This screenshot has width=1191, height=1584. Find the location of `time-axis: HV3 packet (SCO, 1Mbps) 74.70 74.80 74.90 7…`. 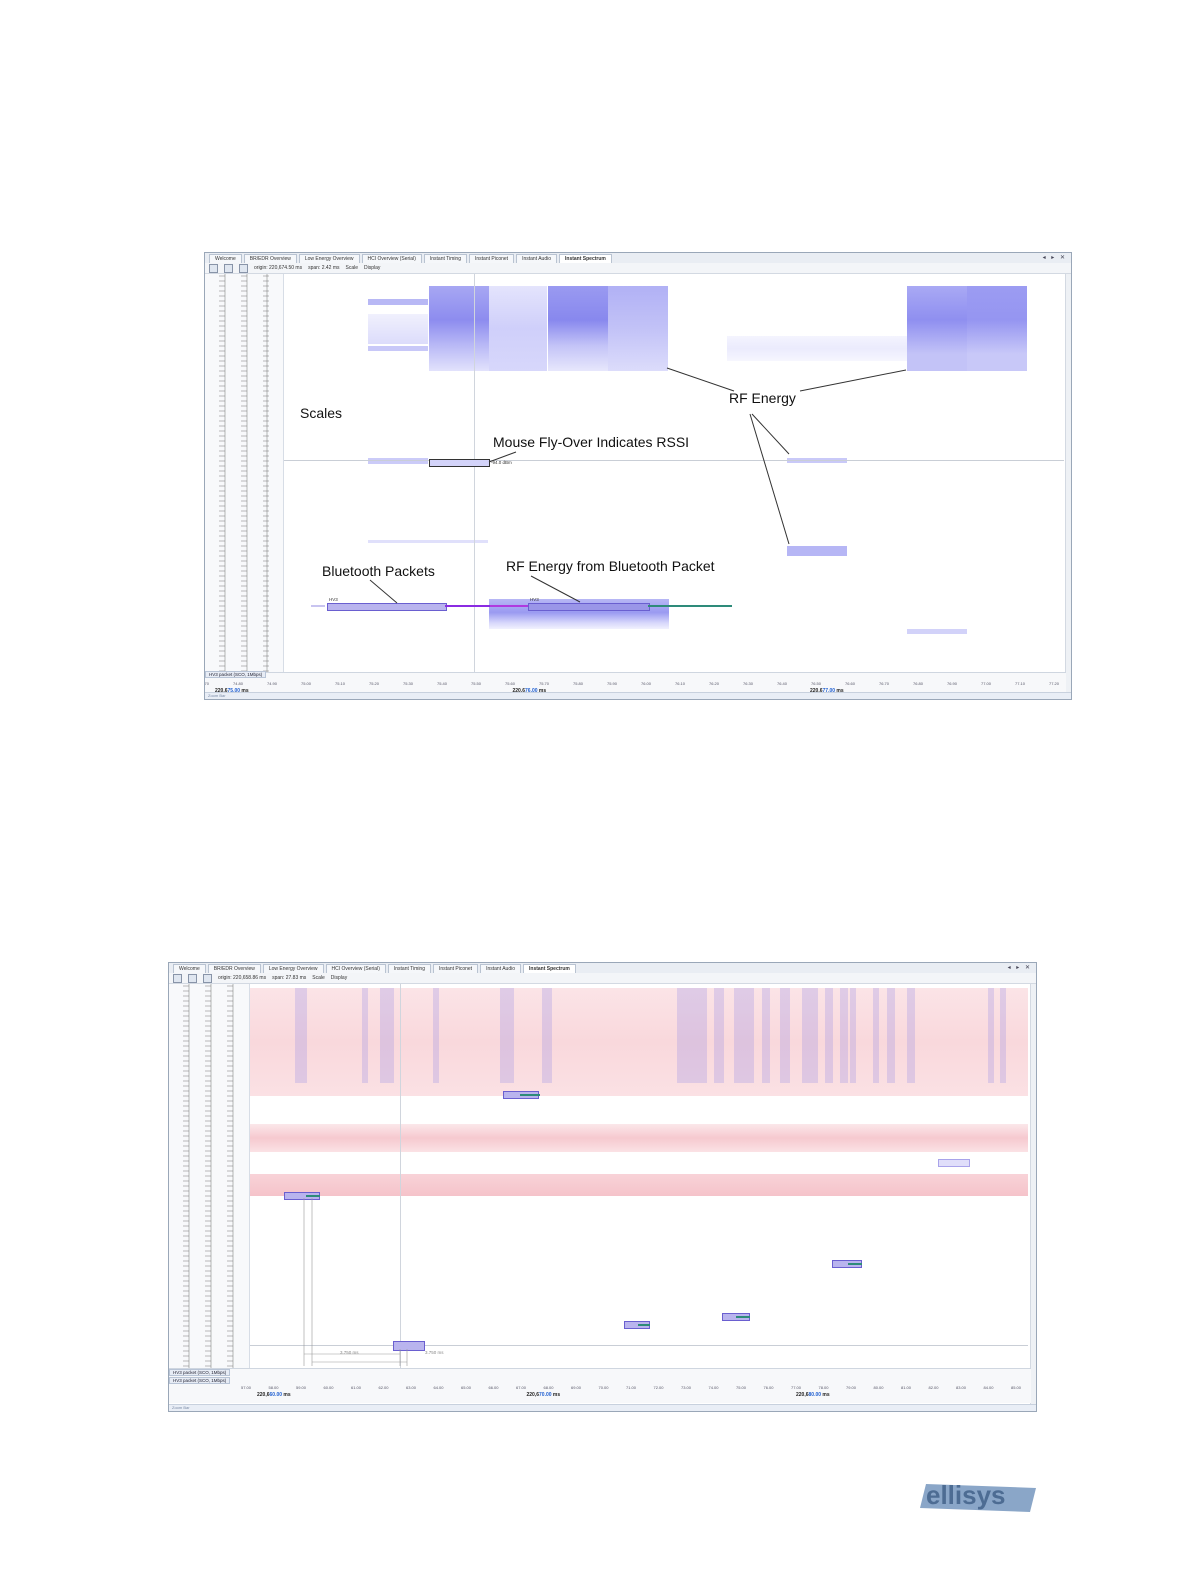

time-axis: HV3 packet (SCO, 1Mbps) 74.70 74.80 74.90 7… is located at coordinates (635, 682).